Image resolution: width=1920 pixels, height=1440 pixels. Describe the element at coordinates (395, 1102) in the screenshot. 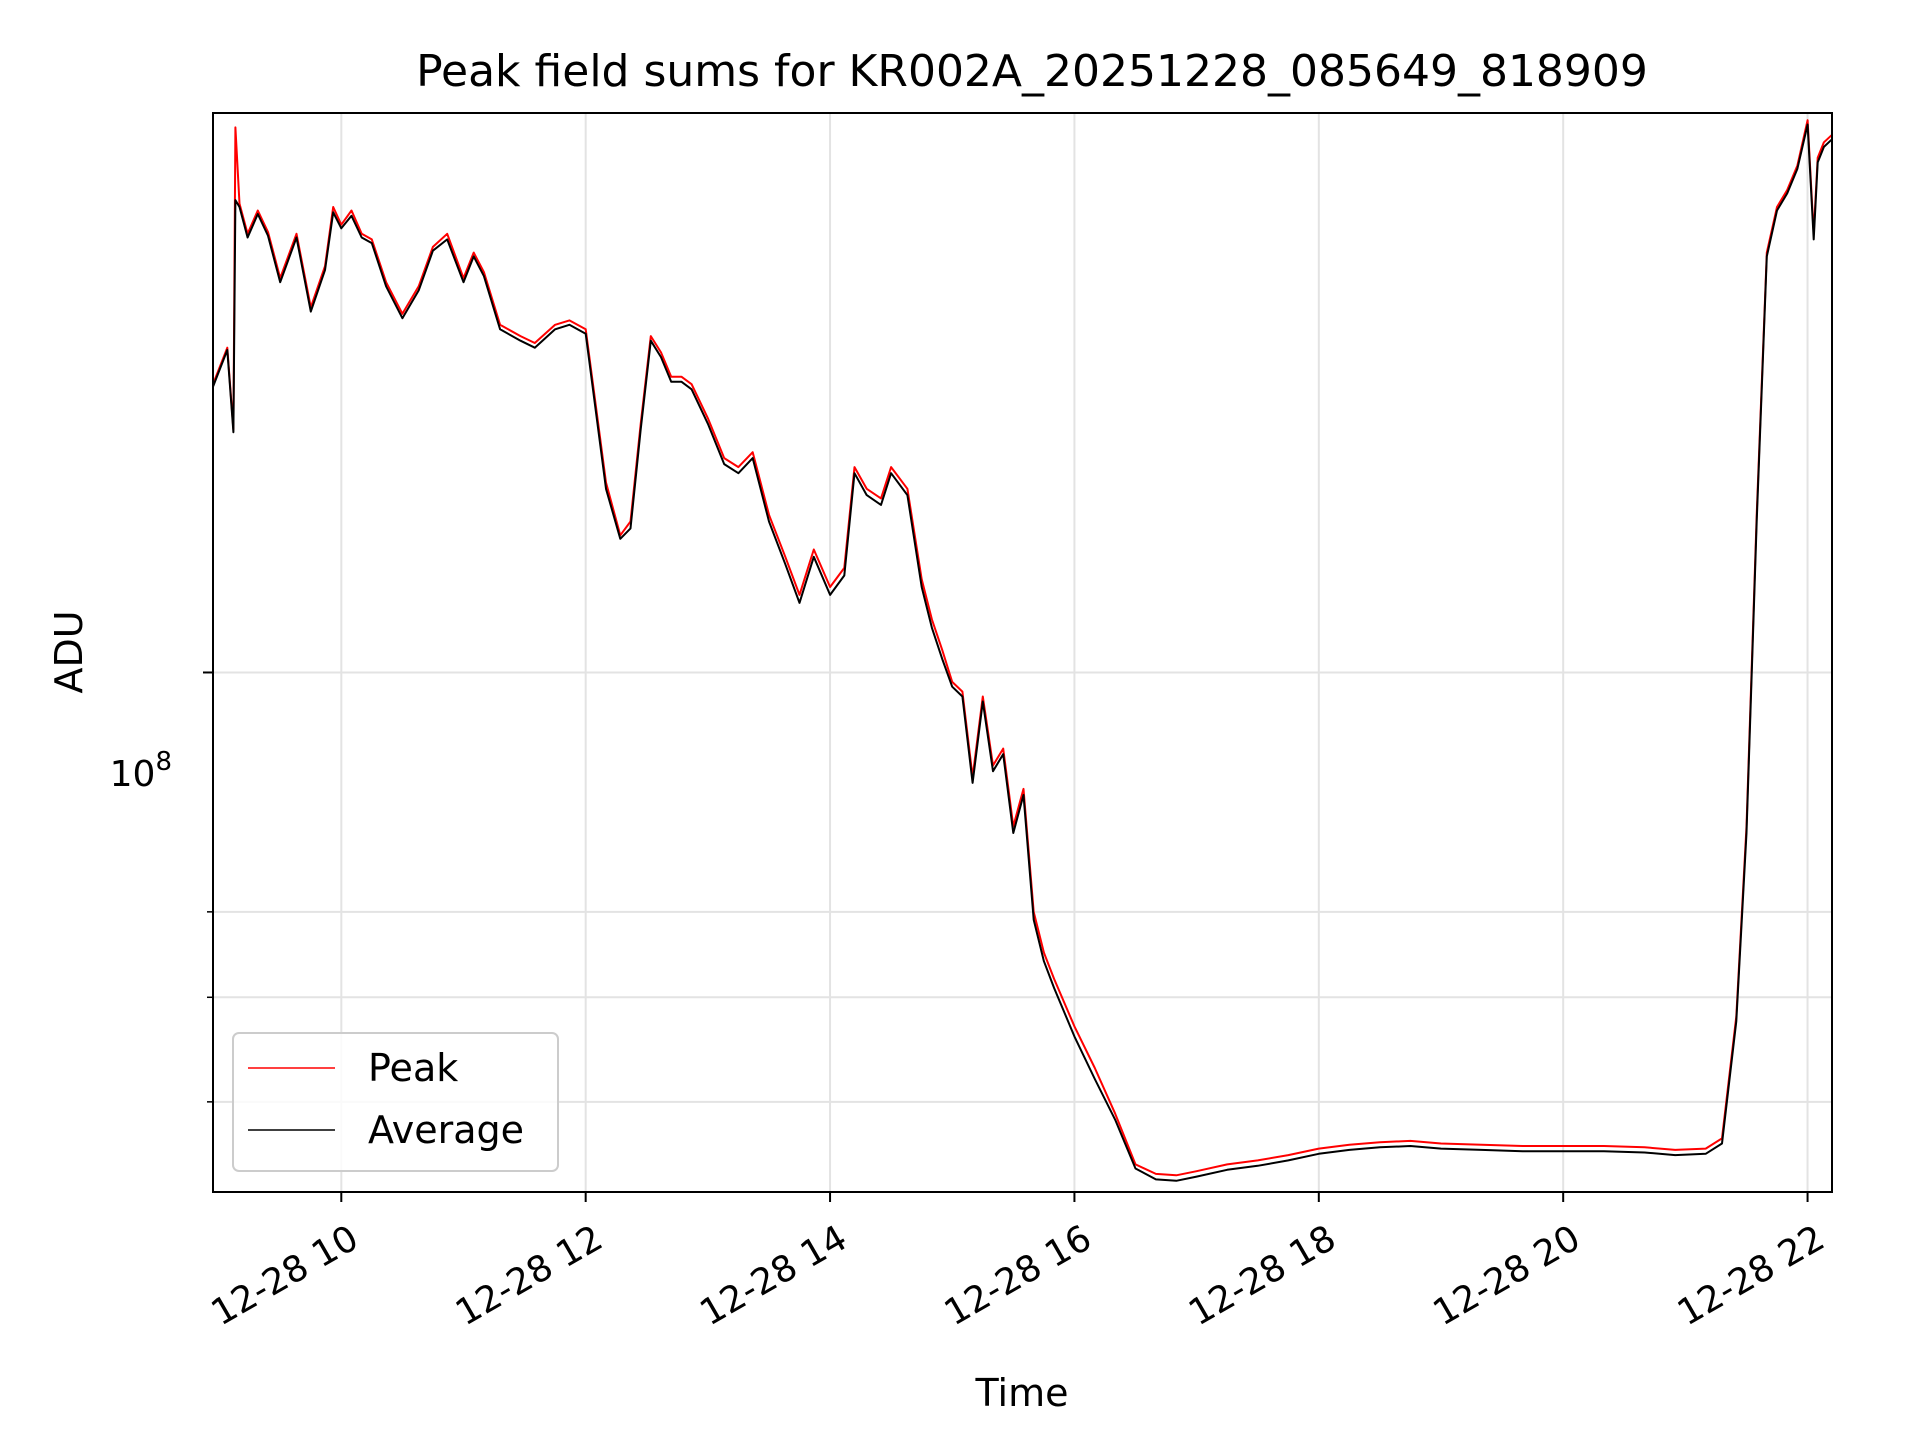

I see `legend: Peak Average` at that location.